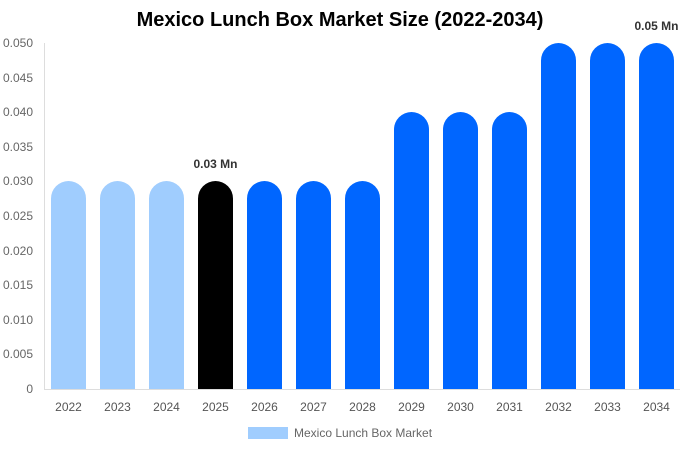  Describe the element at coordinates (607, 216) in the screenshot. I see `bar-2033` at that location.